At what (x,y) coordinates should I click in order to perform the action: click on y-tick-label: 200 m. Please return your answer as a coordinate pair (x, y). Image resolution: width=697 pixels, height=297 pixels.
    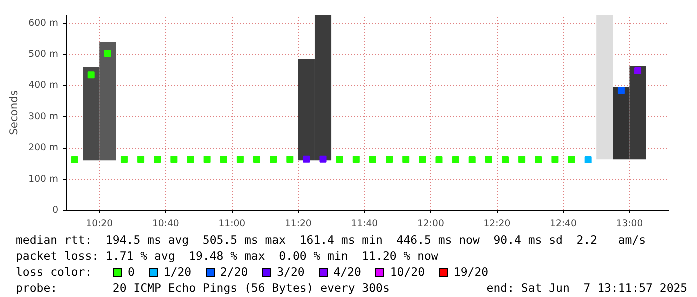
    Looking at the image, I should click on (43, 148).